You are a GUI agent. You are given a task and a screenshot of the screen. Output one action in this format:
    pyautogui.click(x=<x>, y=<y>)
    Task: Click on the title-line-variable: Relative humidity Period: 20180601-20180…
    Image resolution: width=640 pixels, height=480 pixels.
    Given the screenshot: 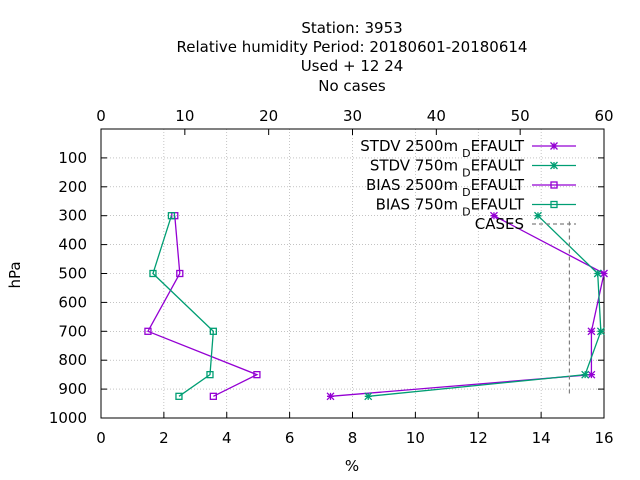 What is the action you would take?
    pyautogui.click(x=352, y=47)
    